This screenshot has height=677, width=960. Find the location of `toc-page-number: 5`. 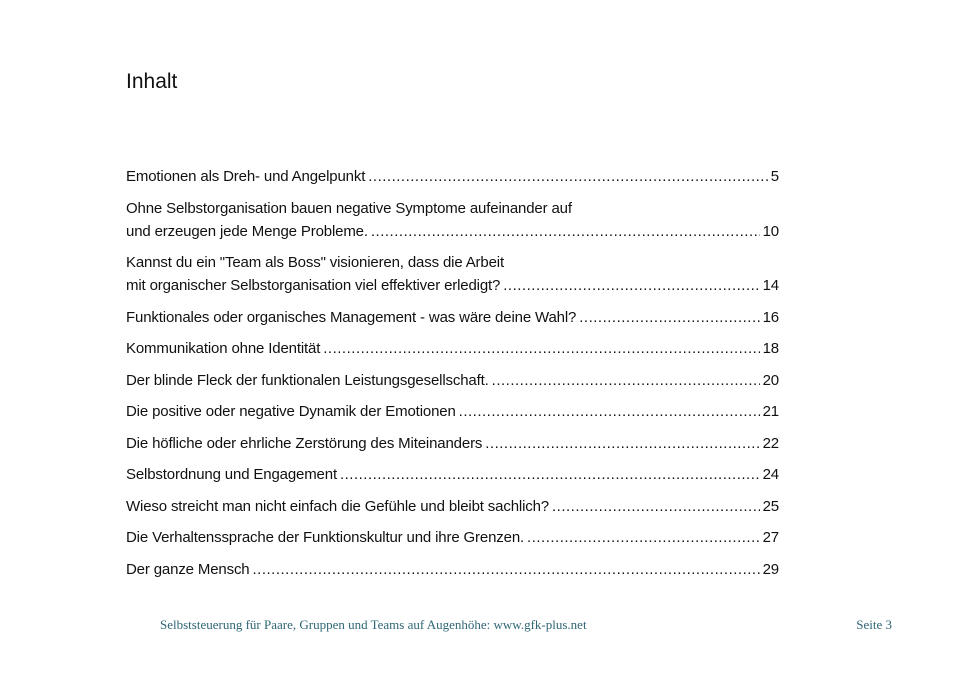

toc-page-number: 5 is located at coordinates (774, 176).